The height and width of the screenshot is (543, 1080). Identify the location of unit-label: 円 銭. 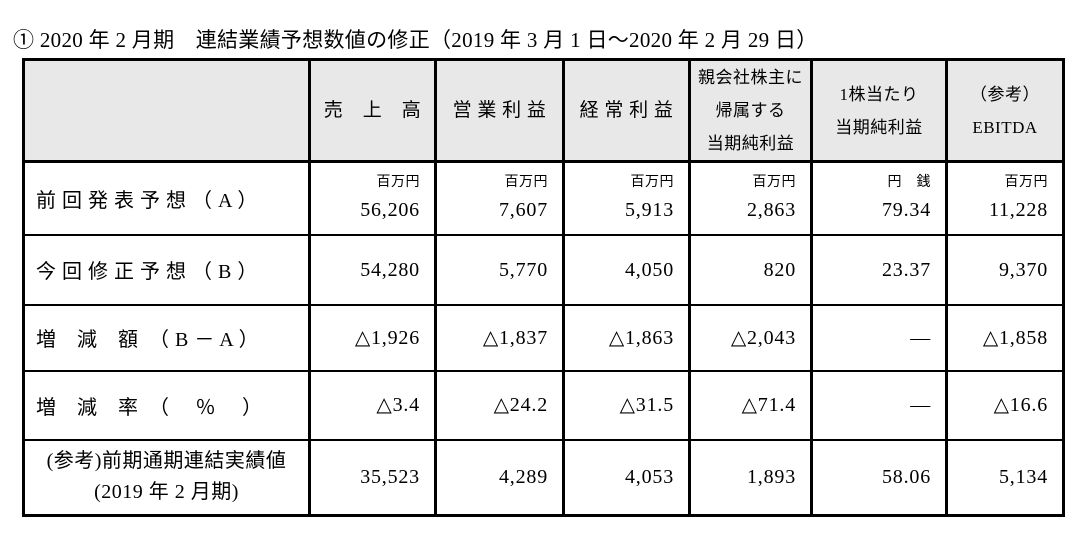
(909, 183).